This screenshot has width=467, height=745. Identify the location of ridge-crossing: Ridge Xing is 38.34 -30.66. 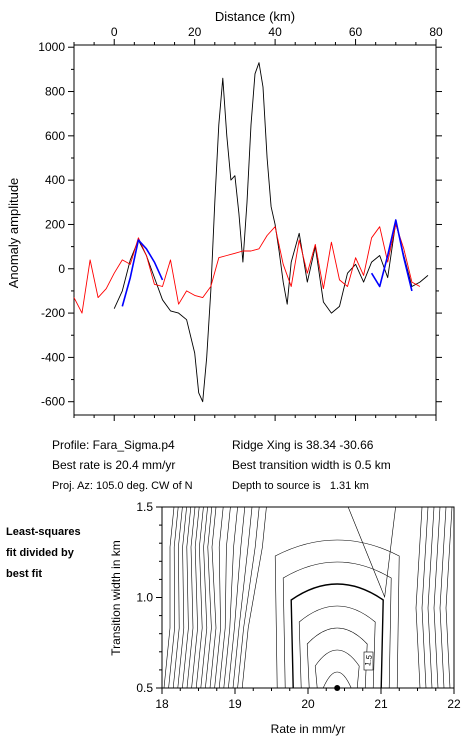
(303, 445).